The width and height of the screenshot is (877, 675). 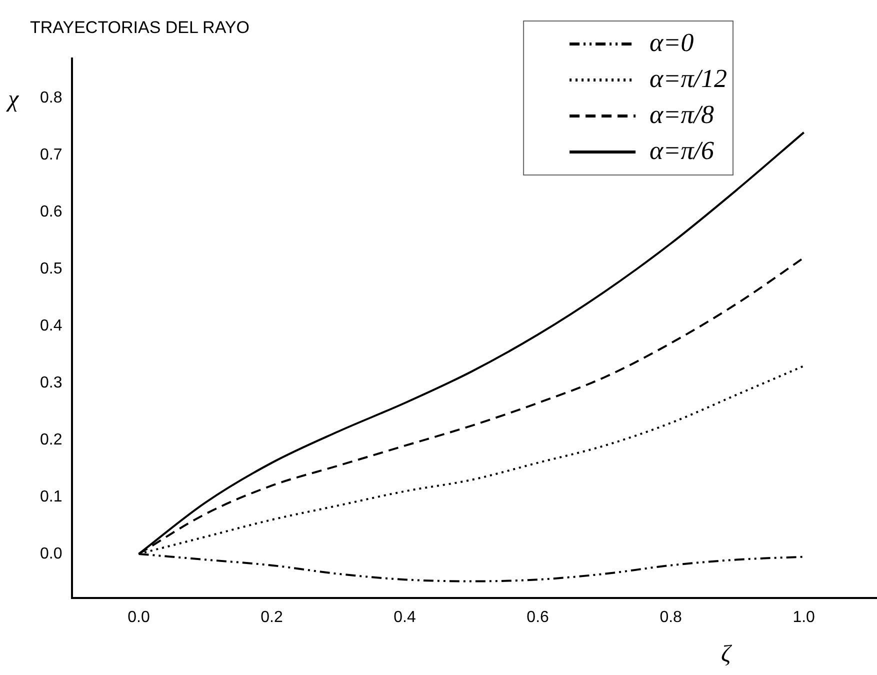 What do you see at coordinates (538, 617) in the screenshot?
I see `x-tick-label: 0.6` at bounding box center [538, 617].